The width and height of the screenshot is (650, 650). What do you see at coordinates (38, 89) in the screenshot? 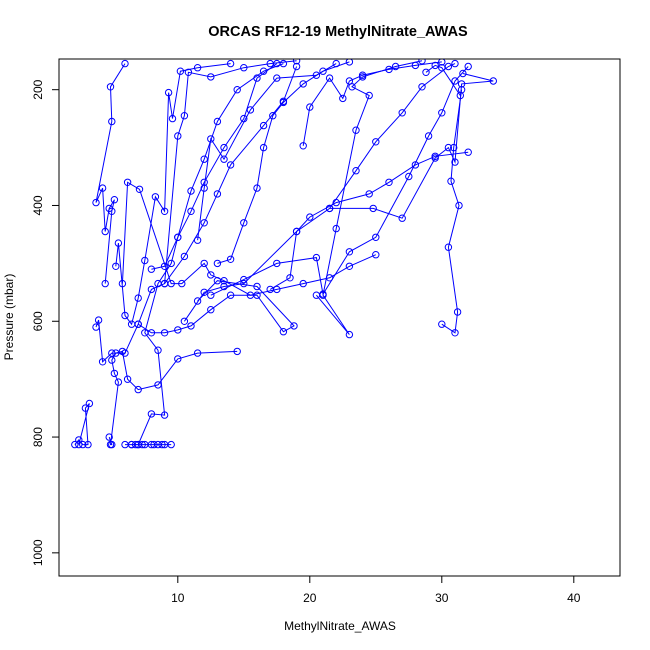
I see `y-tick-label: 200` at bounding box center [38, 89].